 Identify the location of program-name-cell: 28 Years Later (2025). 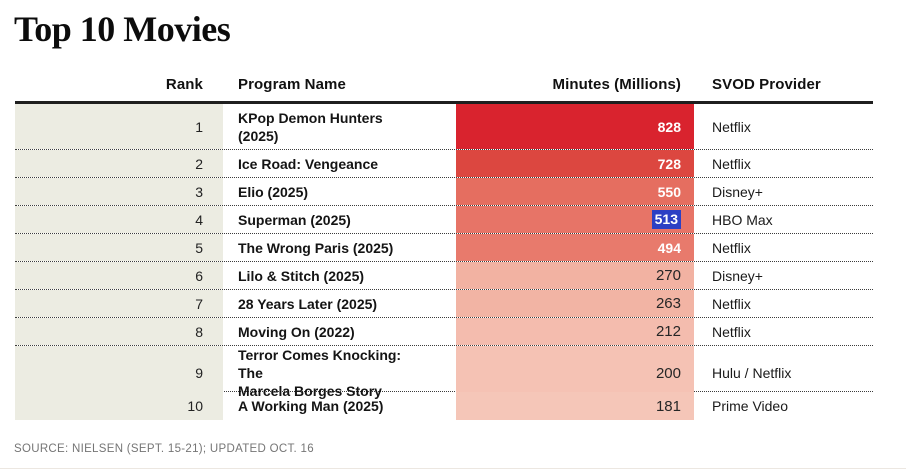
(339, 303).